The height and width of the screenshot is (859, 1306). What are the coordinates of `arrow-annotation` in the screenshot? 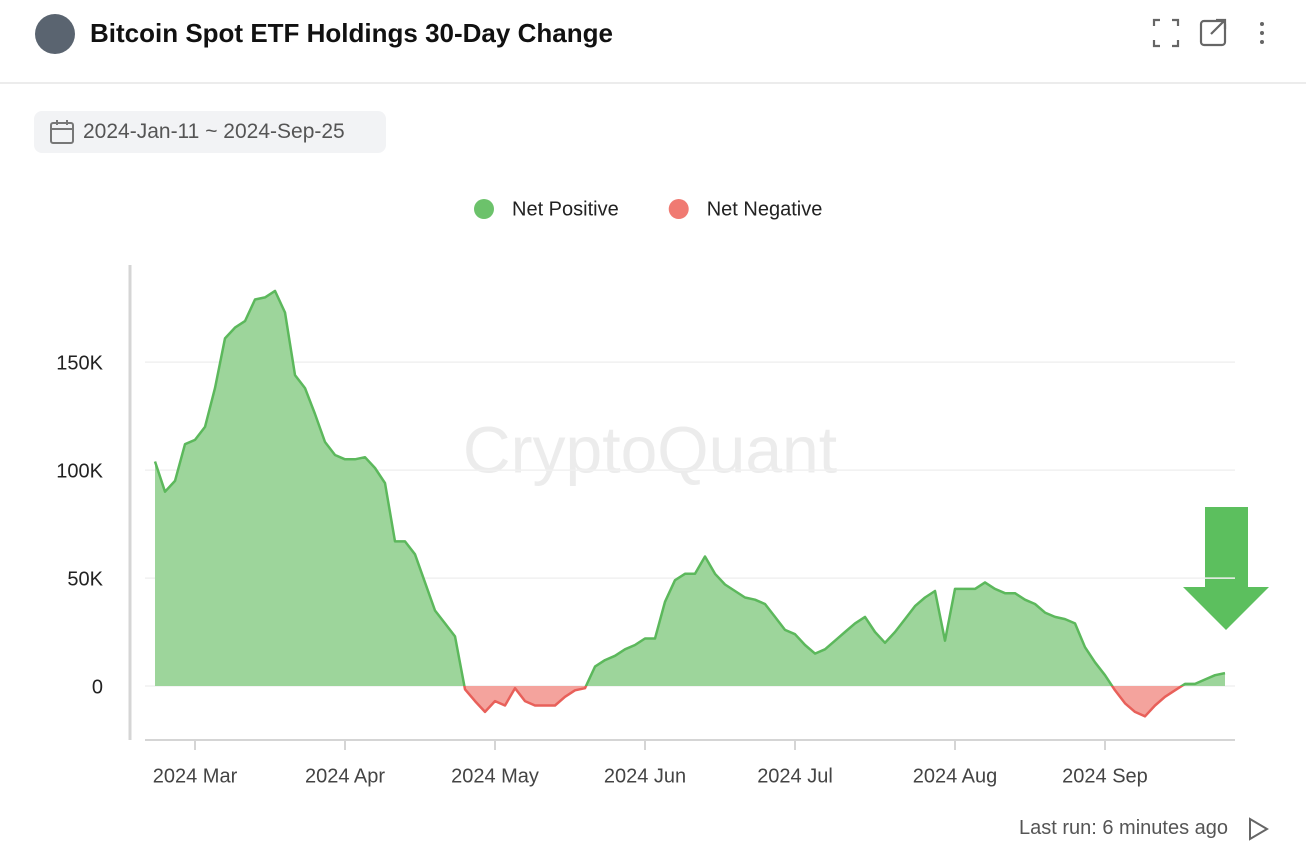 It's located at (1226, 568).